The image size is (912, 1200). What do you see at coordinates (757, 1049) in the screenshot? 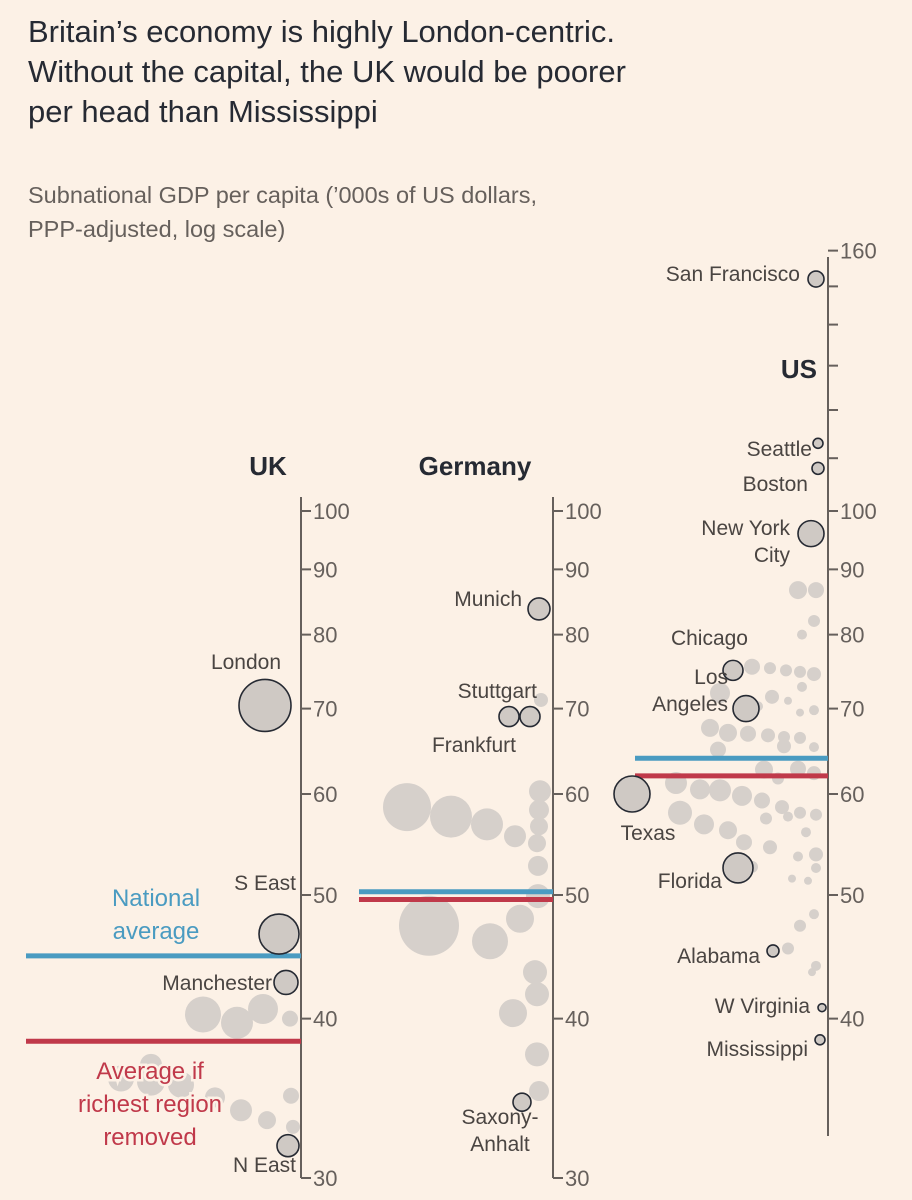
I see `us-label-mississippi: Mississippi` at bounding box center [757, 1049].